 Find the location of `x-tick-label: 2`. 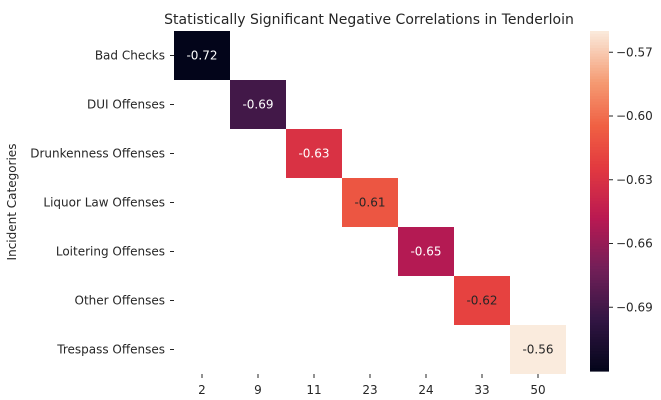

x-tick-label: 2 is located at coordinates (202, 390).